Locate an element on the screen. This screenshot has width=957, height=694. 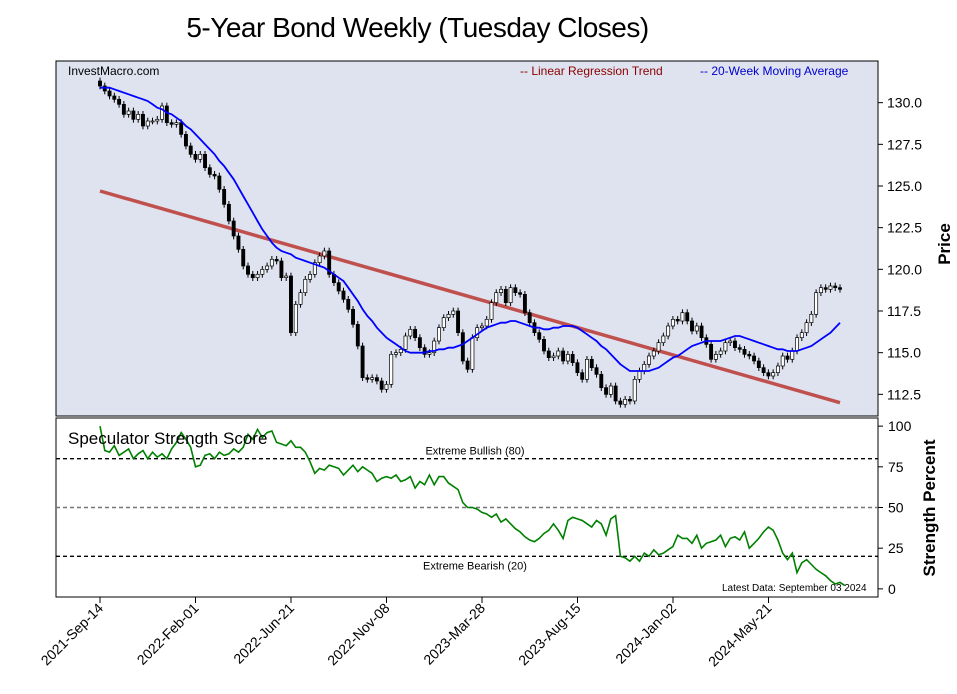
strength-tick-label: 75 is located at coordinates (896, 467).